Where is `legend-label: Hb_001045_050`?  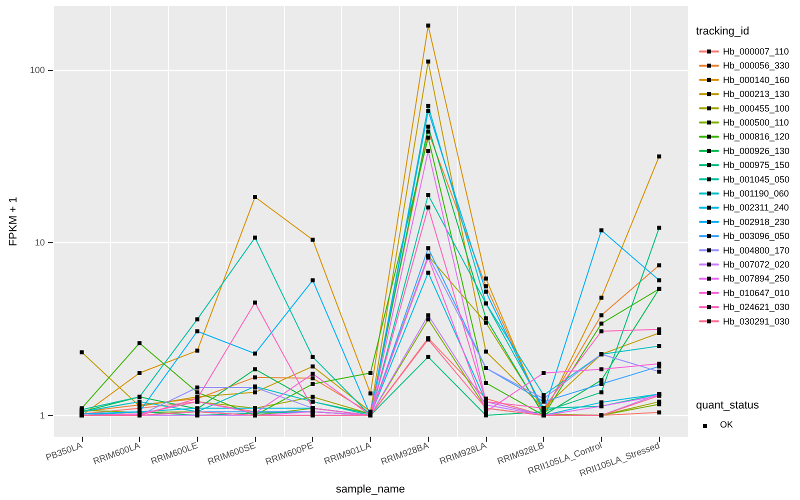 legend-label: Hb_001045_050 is located at coordinates (756, 179).